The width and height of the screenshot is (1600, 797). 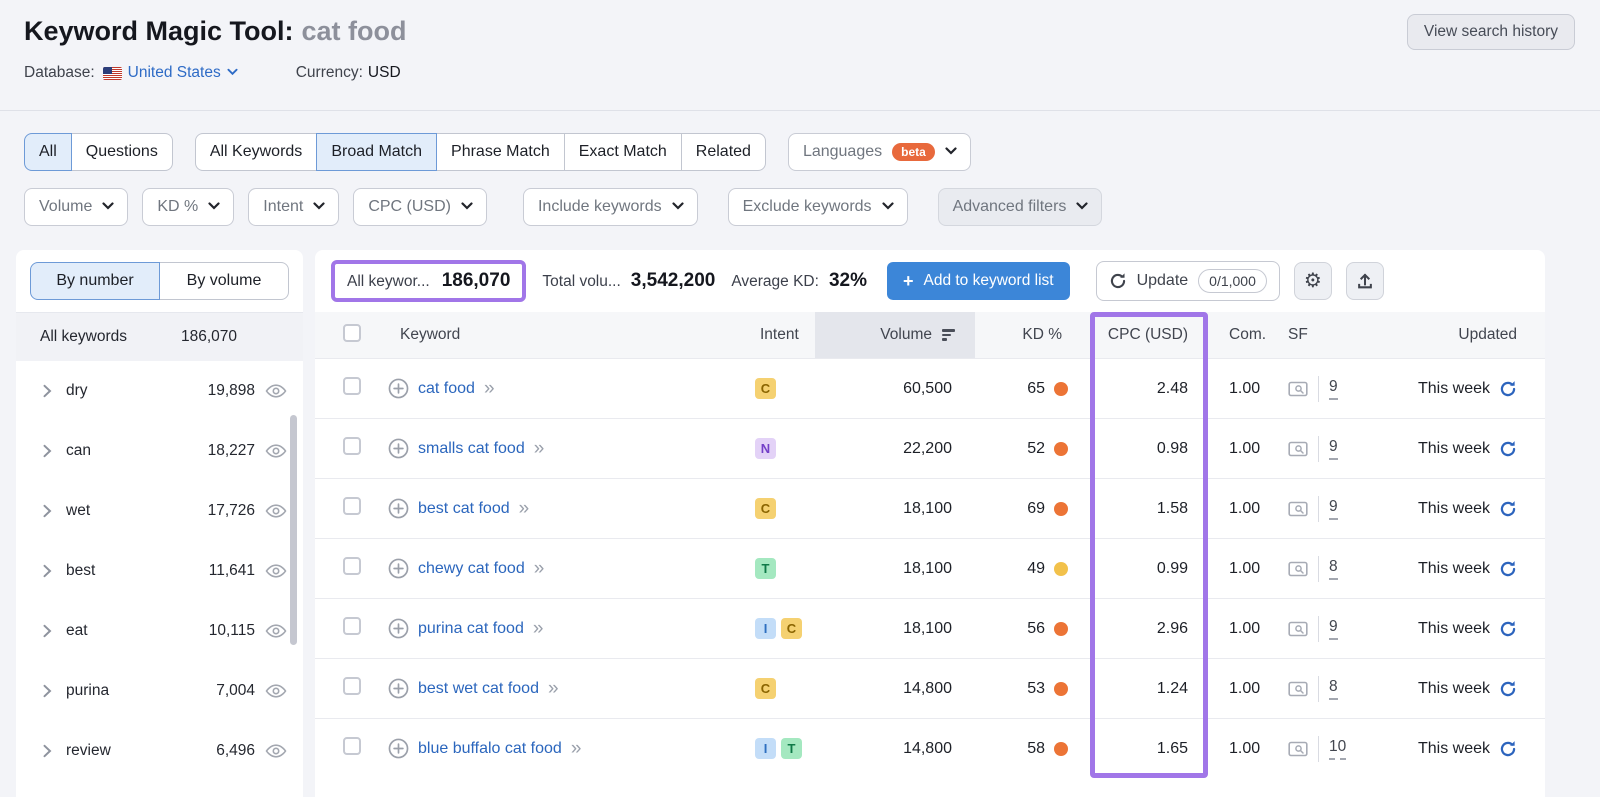 What do you see at coordinates (430, 334) in the screenshot?
I see `column-header-keyword: Keyword` at bounding box center [430, 334].